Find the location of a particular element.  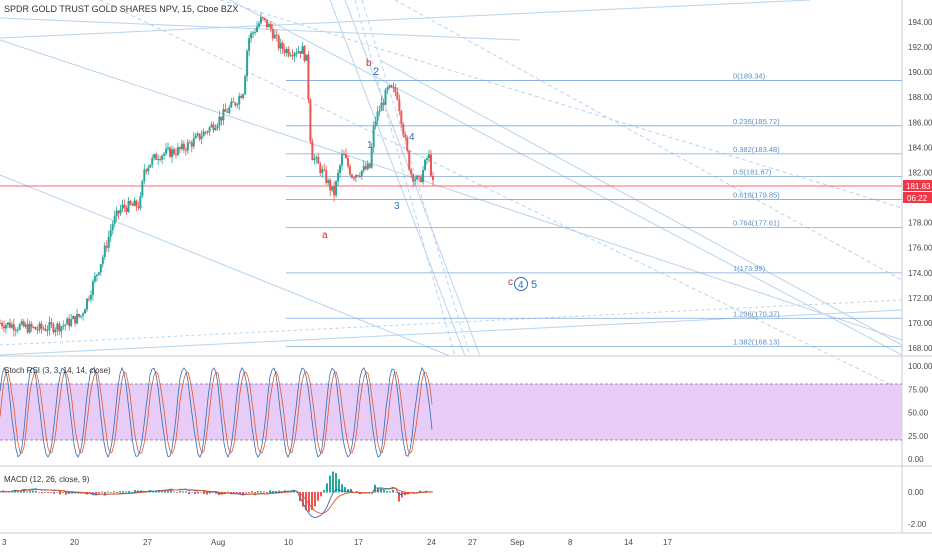

fib-level-label: 1.236(170.37) is located at coordinates (756, 313).